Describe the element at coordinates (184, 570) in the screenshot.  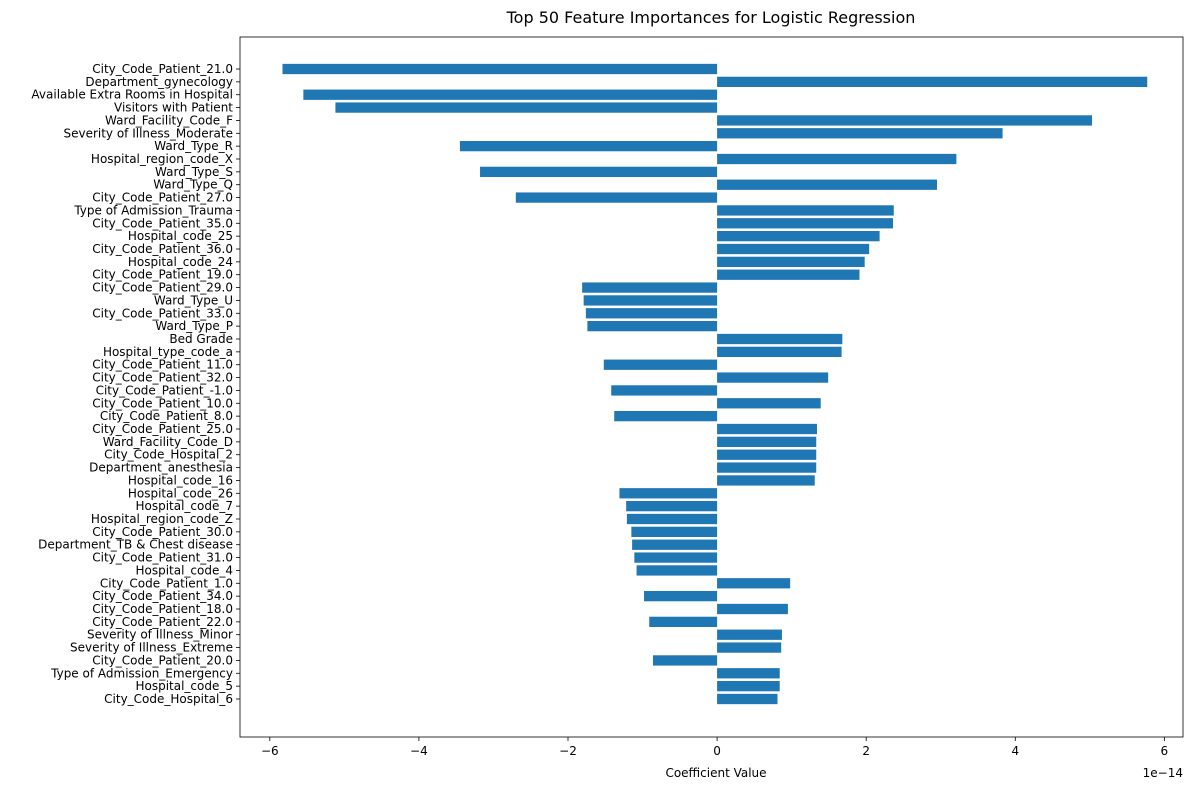
I see `y-tick-label: Hospital_code_4` at that location.